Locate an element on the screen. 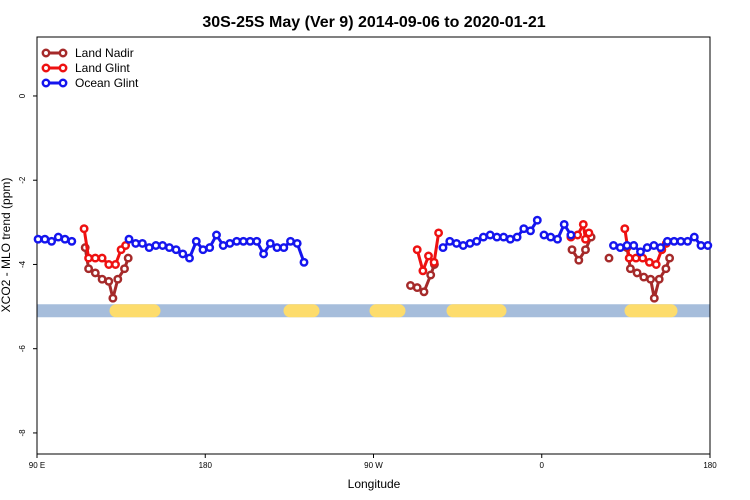 Image resolution: width=750 pixels, height=500 pixels. y-axis-ticks: 0 -2 -4 -6 -8 is located at coordinates (27, 265).